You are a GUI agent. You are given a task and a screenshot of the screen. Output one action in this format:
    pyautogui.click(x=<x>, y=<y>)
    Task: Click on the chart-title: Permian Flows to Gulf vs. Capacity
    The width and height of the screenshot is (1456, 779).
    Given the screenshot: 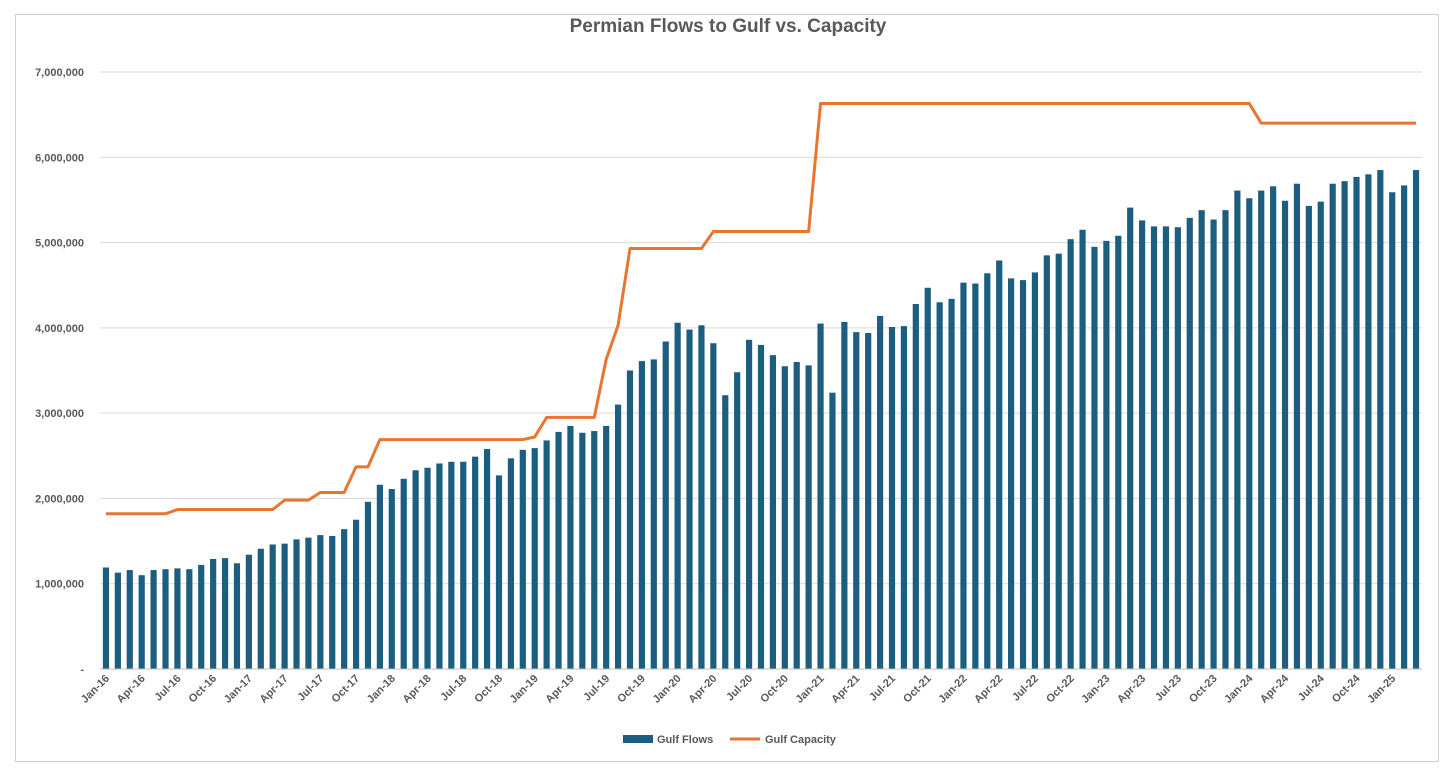 What is the action you would take?
    pyautogui.click(x=728, y=26)
    